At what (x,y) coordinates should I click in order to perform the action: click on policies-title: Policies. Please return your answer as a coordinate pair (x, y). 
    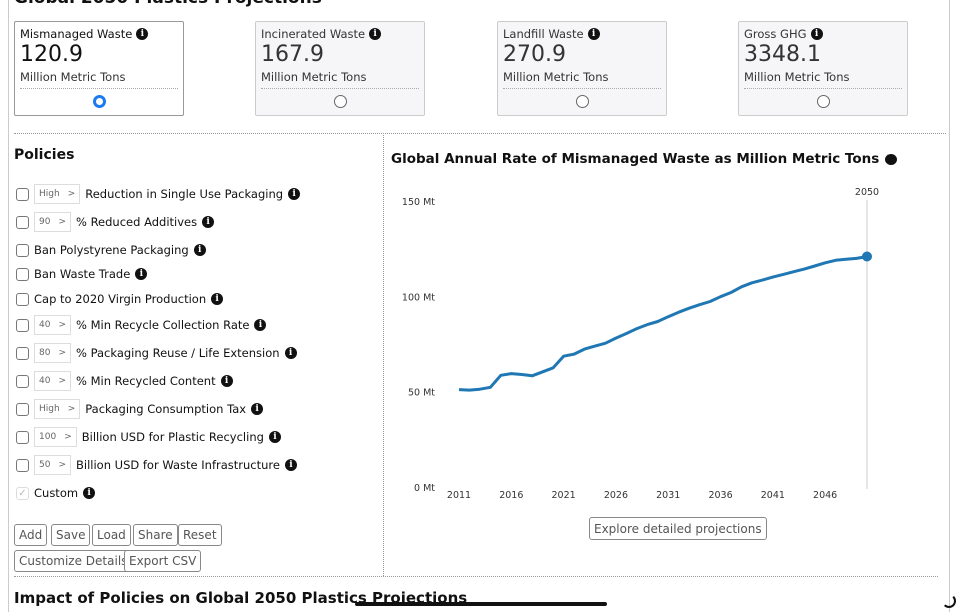
    Looking at the image, I should click on (44, 155).